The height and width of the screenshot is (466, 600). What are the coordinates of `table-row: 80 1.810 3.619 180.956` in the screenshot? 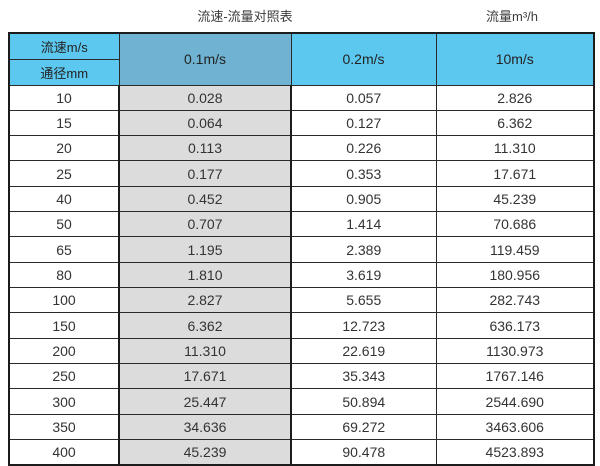 It's located at (301, 275).